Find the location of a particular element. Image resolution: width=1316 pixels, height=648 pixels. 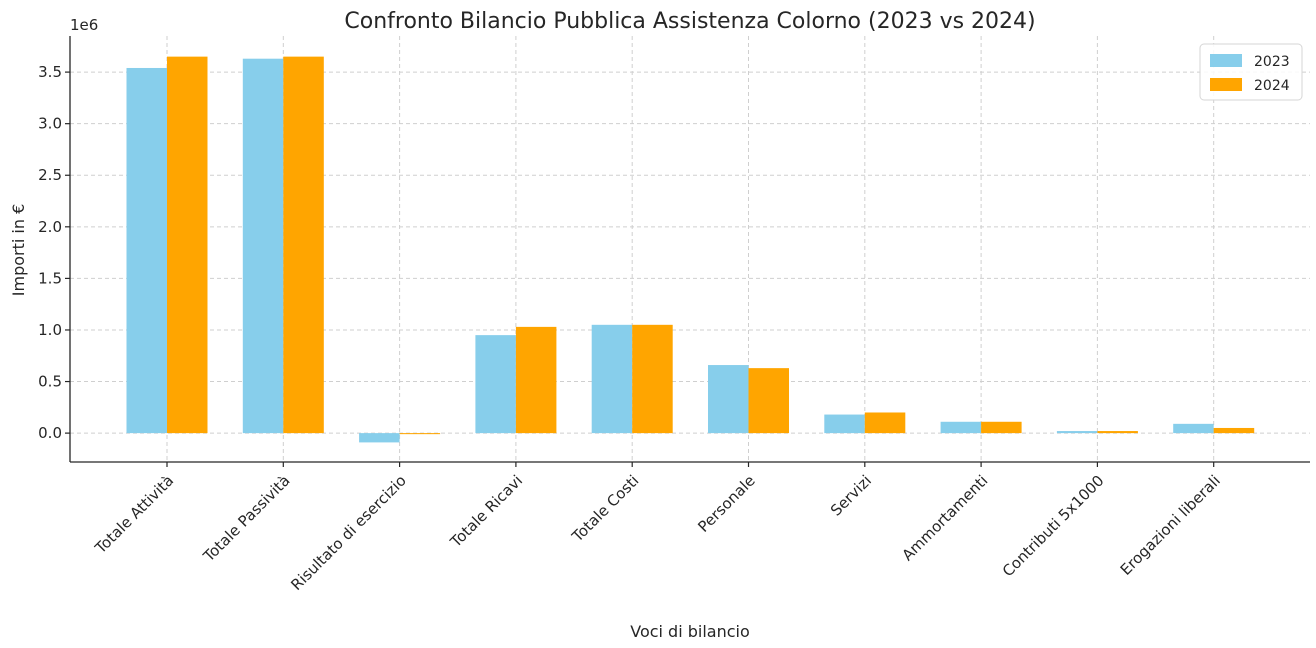

y-tick-label: 1.5 is located at coordinates (50, 278).